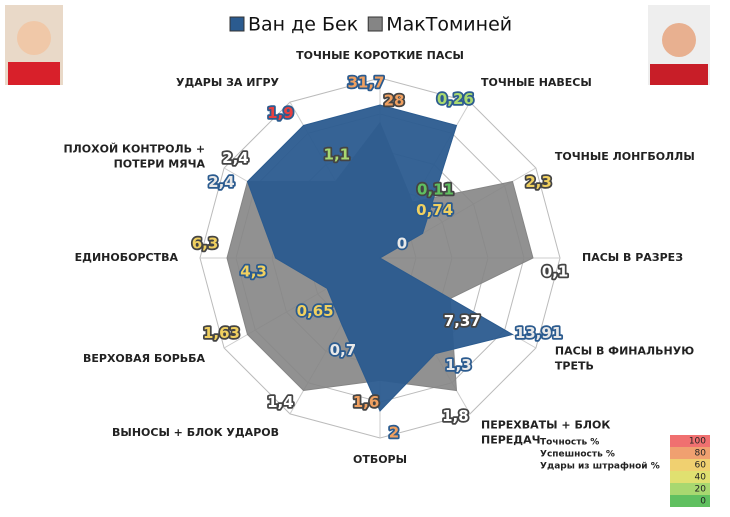 The image size is (730, 517). I want to click on scale-label: Успешность %, so click(577, 455).